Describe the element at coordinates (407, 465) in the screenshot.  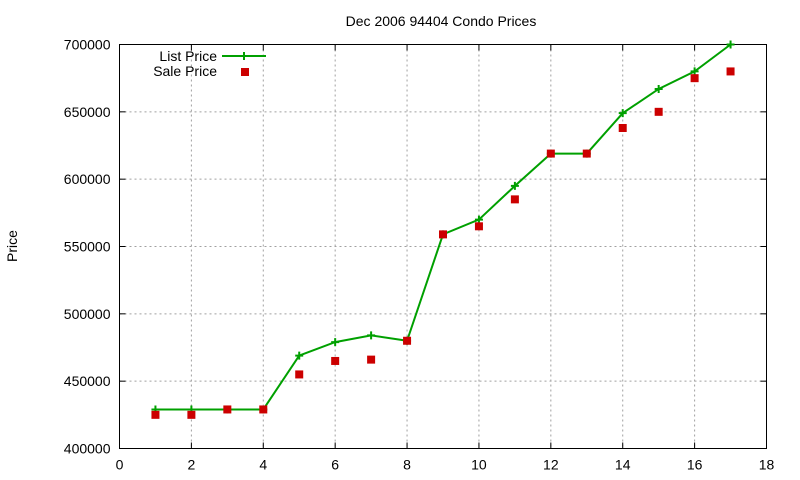
I see `x-tick-label: 8` at that location.